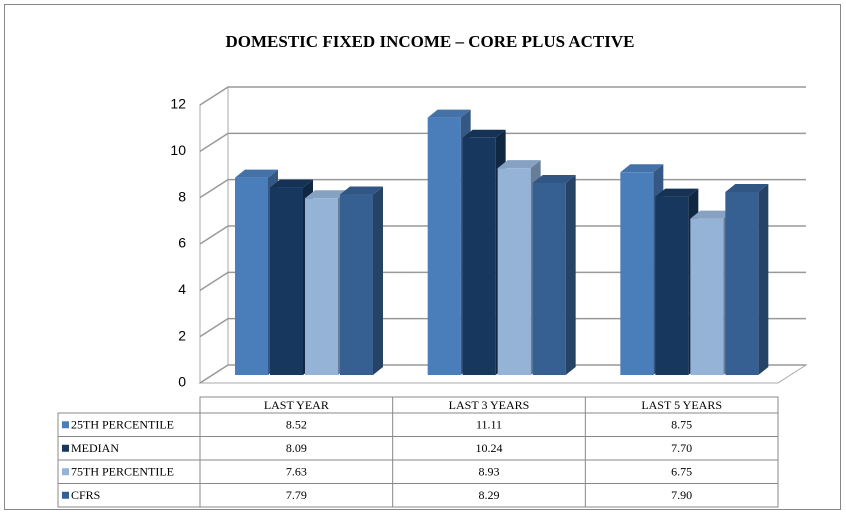  I want to click on legend-label: 25TH PERCENTILE, so click(122, 425).